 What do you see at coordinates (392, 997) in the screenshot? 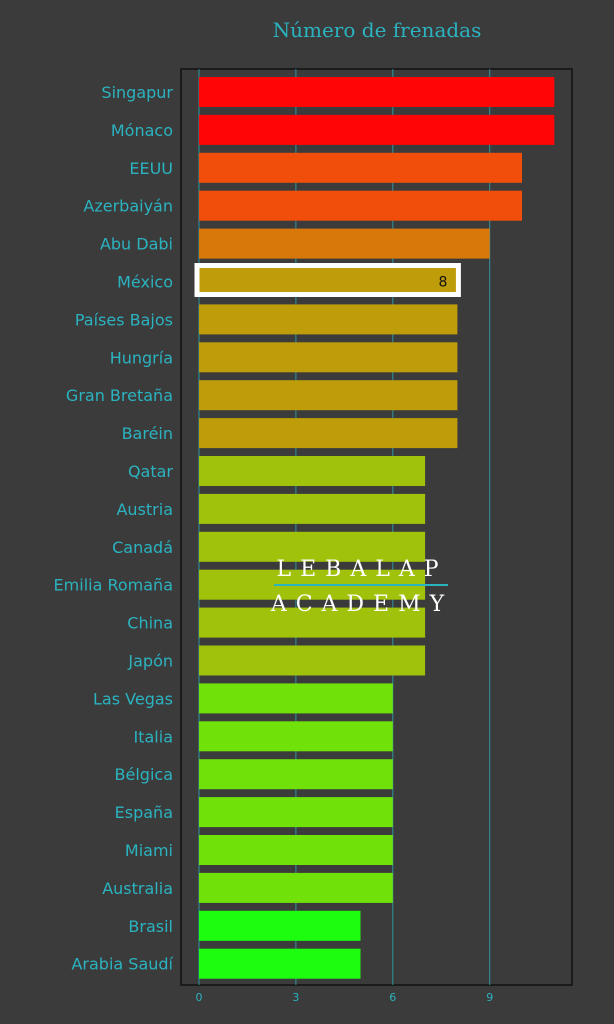
I see `x-tick-label: 6` at bounding box center [392, 997].